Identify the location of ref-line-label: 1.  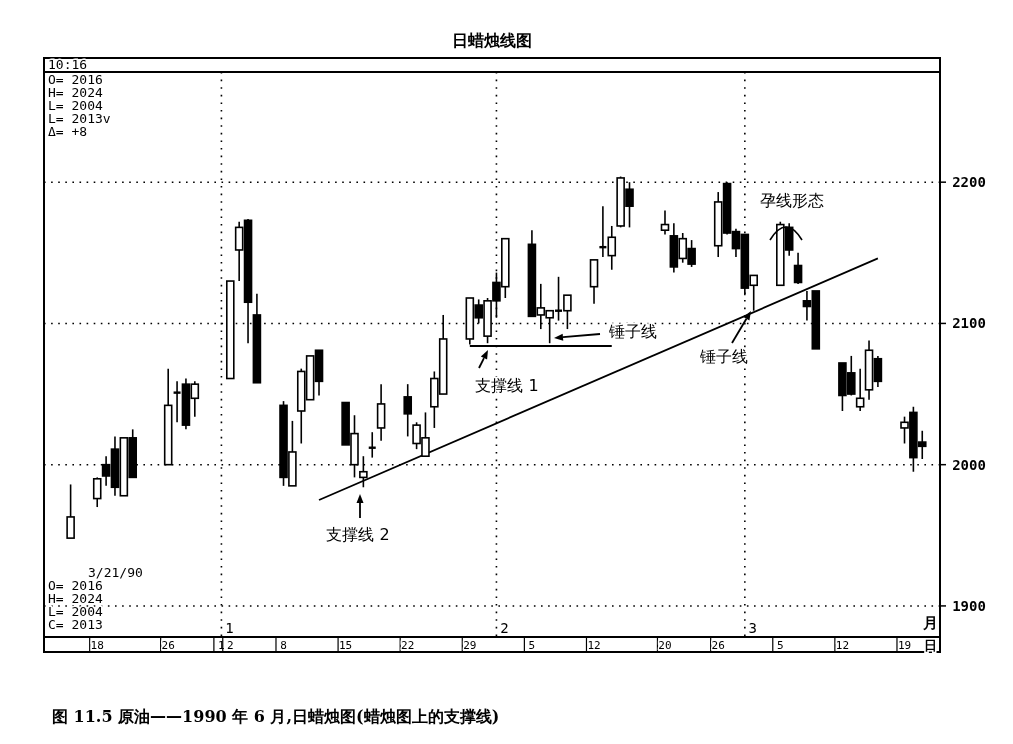
(229, 628).